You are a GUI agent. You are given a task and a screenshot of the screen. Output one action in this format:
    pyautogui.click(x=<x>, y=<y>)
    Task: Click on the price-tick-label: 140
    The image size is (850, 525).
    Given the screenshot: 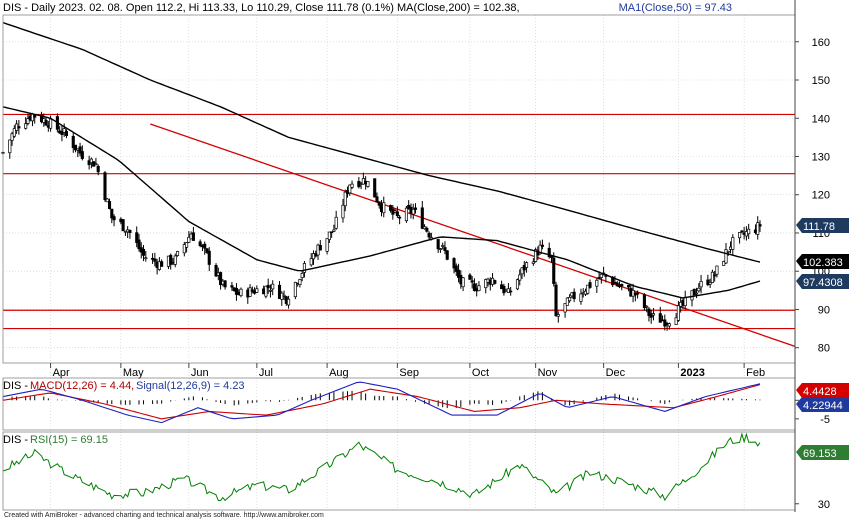 What is the action you would take?
    pyautogui.click(x=821, y=119)
    